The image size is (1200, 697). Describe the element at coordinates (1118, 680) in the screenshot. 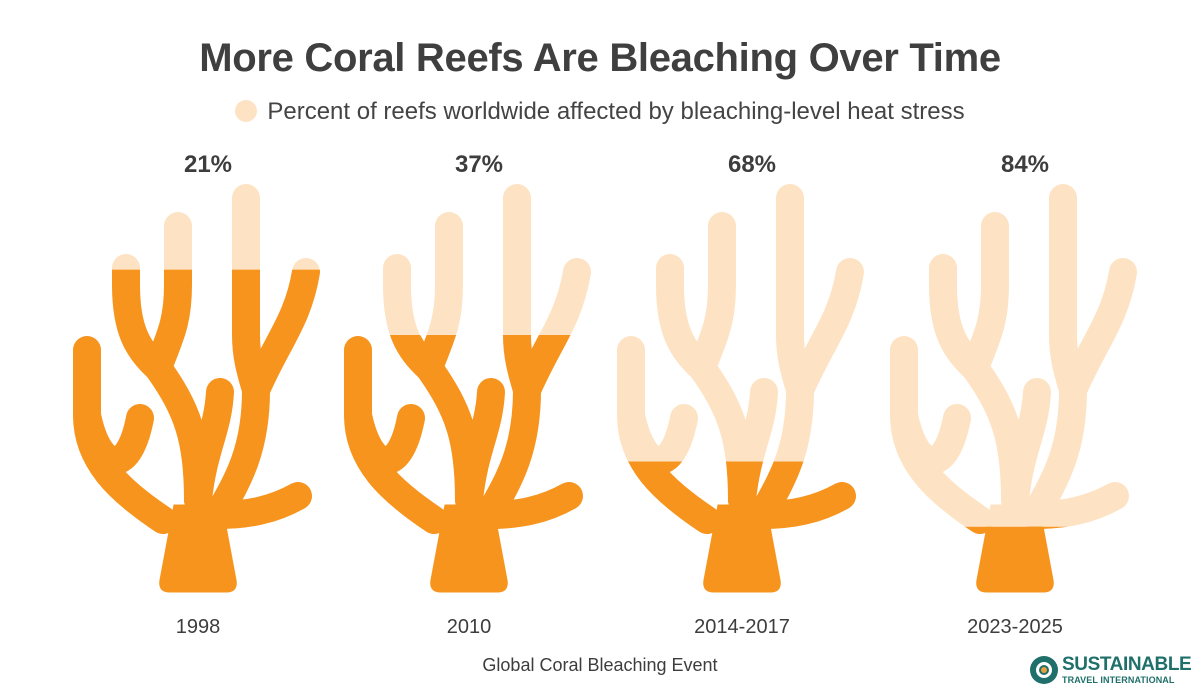

I see `brand-tagline: TRAVEL INTERNATIONAL` at that location.